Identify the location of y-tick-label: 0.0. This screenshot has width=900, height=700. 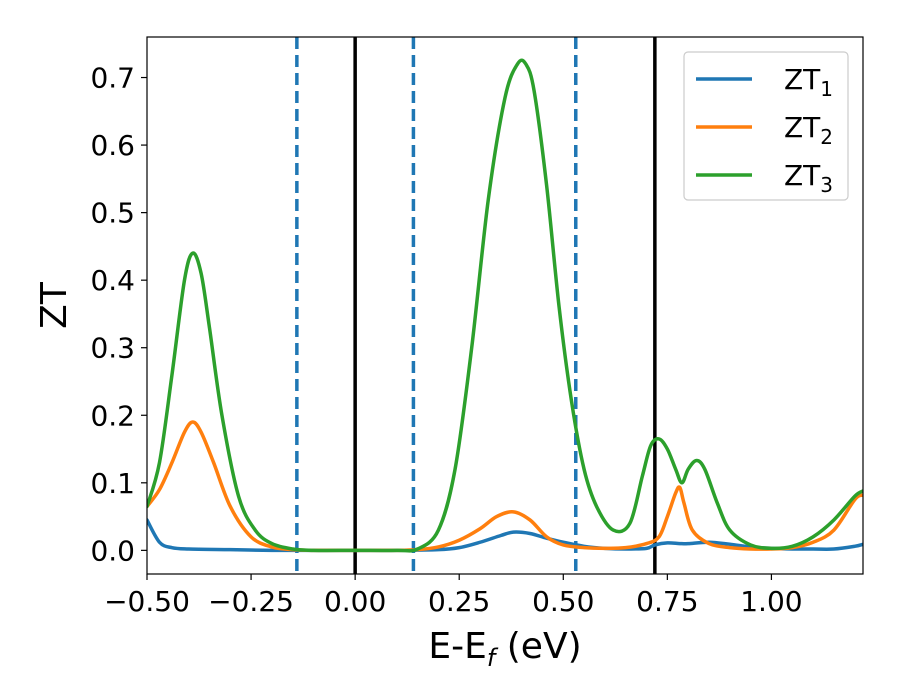
(112, 550).